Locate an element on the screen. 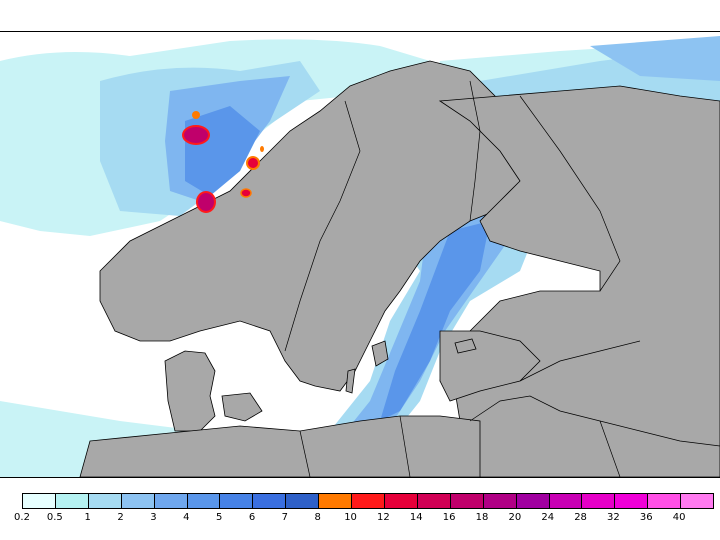 This screenshot has width=720, height=540. legend-tick-label: 2 is located at coordinates (120, 517).